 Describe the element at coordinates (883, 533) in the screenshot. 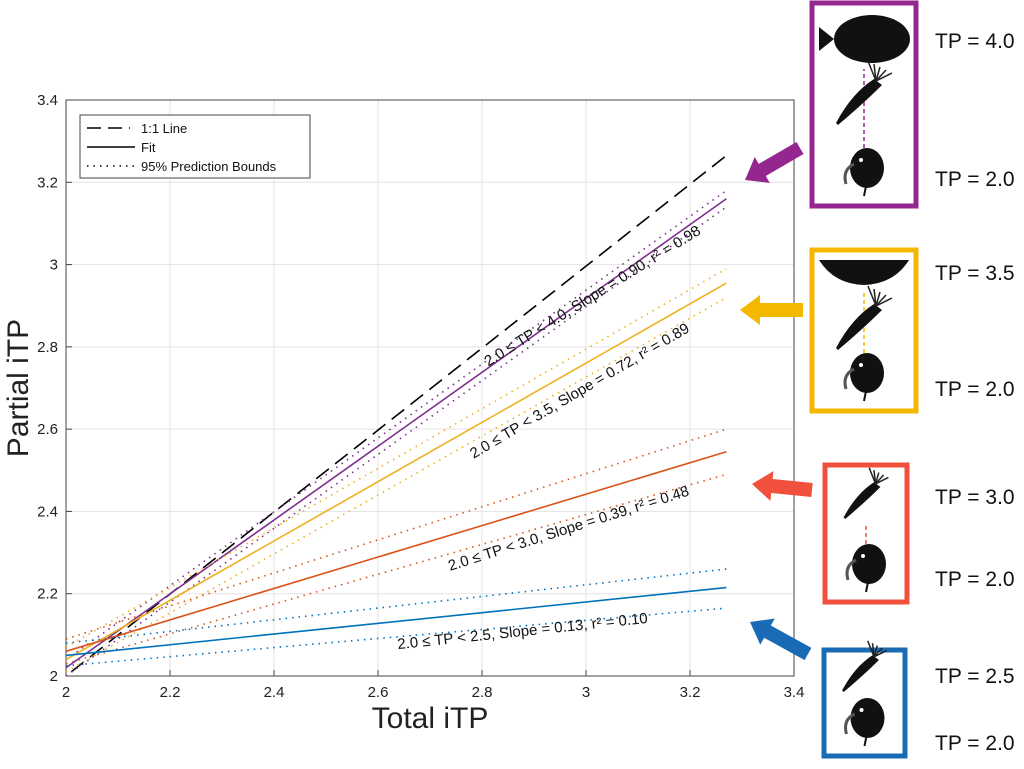

I see `trophic-panel-2: TP = 3.0 TP = 2.0` at that location.